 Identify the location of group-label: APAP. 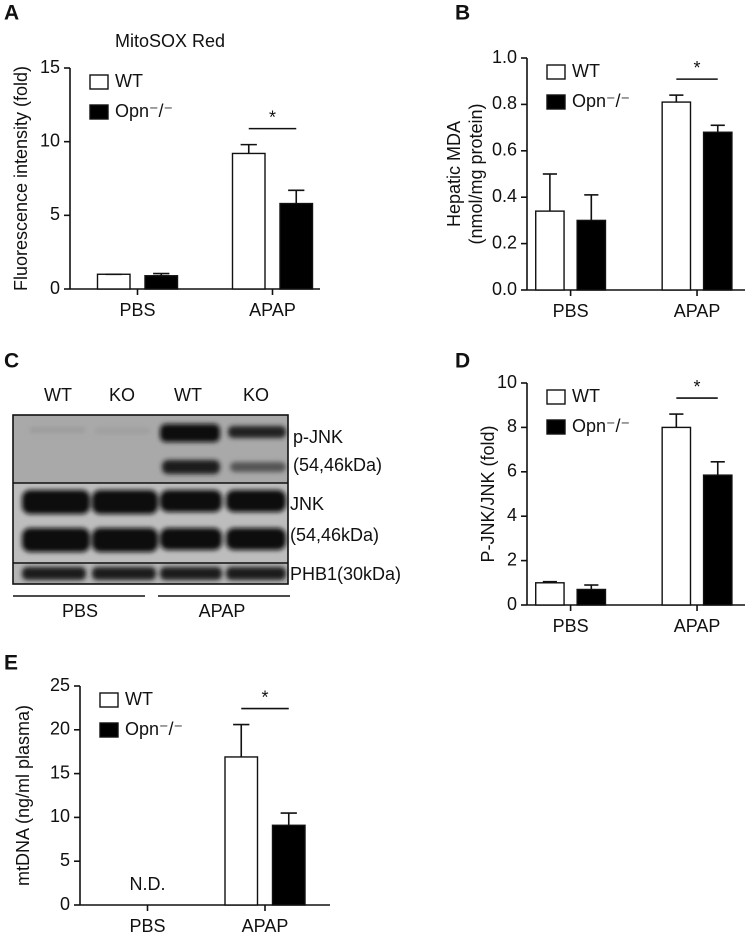
(222, 611).